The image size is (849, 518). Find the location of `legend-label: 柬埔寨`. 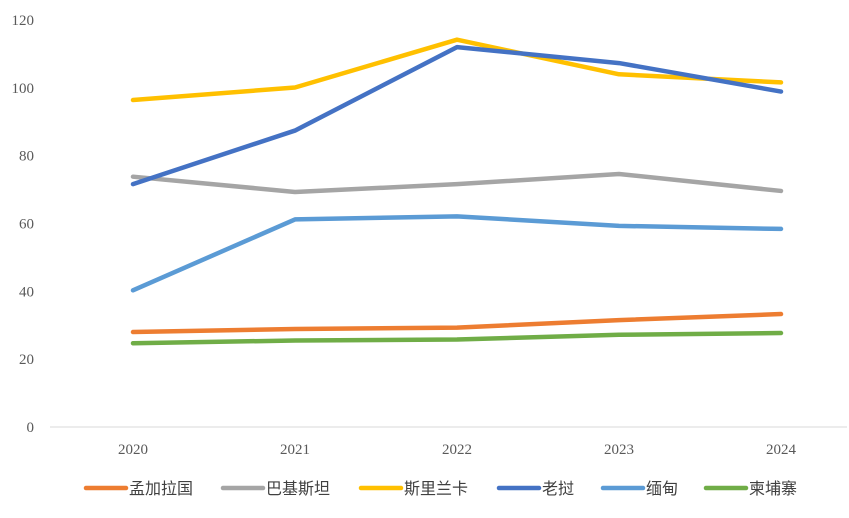

legend-label: 柬埔寨 is located at coordinates (773, 488).